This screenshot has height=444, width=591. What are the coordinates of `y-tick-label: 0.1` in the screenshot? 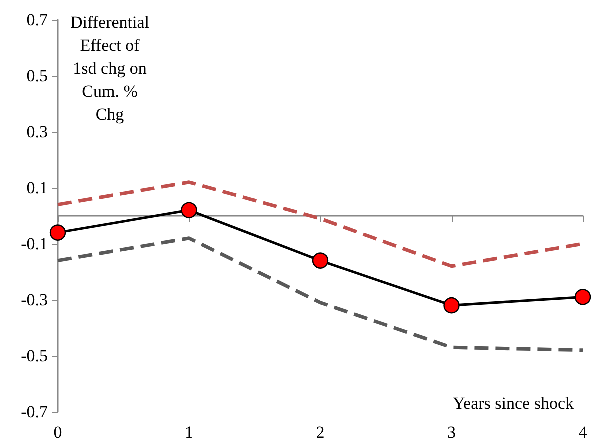 It's located at (37, 188).